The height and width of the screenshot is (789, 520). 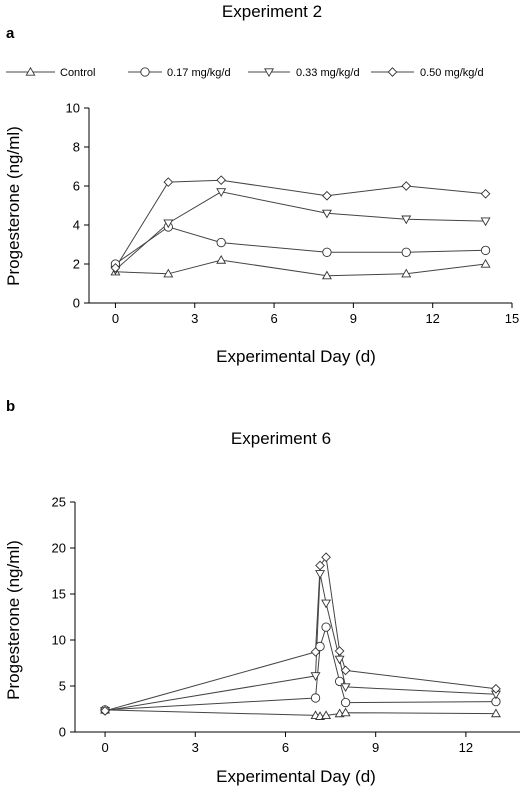 What do you see at coordinates (13, 206) in the screenshot?
I see `panel-a-ylabel: Progesterone (ng/ml)` at bounding box center [13, 206].